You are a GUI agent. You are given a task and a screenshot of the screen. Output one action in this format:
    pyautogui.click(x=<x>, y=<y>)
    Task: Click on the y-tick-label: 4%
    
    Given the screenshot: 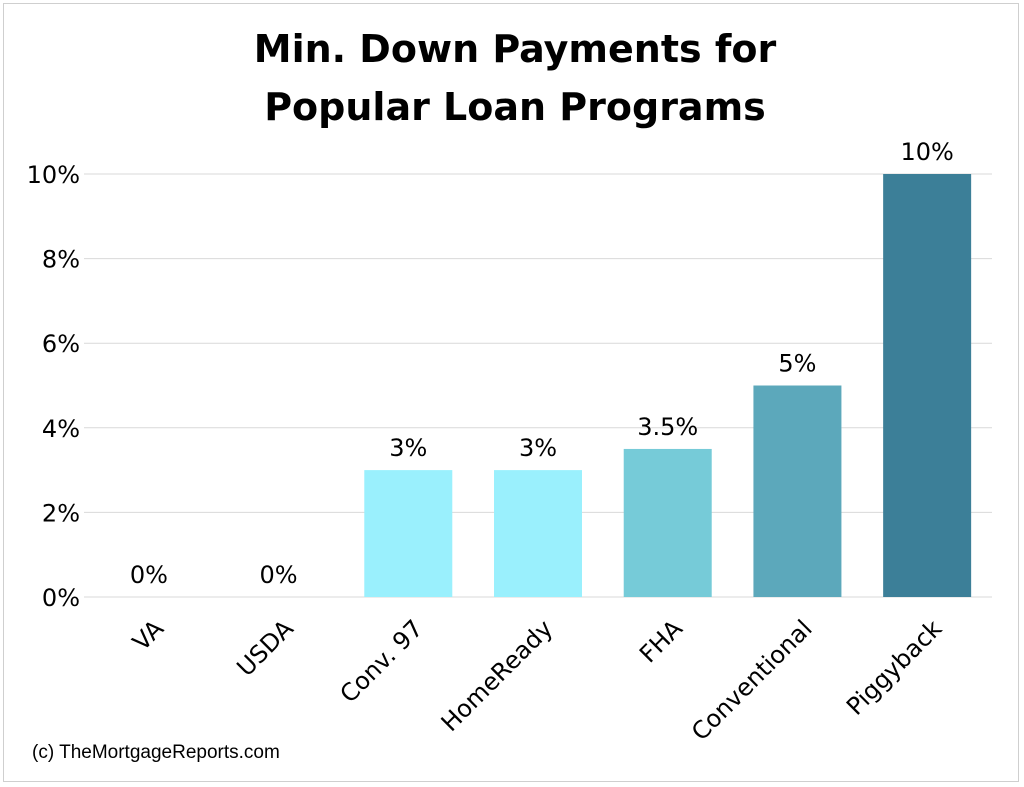 What is the action you would take?
    pyautogui.click(x=61, y=429)
    